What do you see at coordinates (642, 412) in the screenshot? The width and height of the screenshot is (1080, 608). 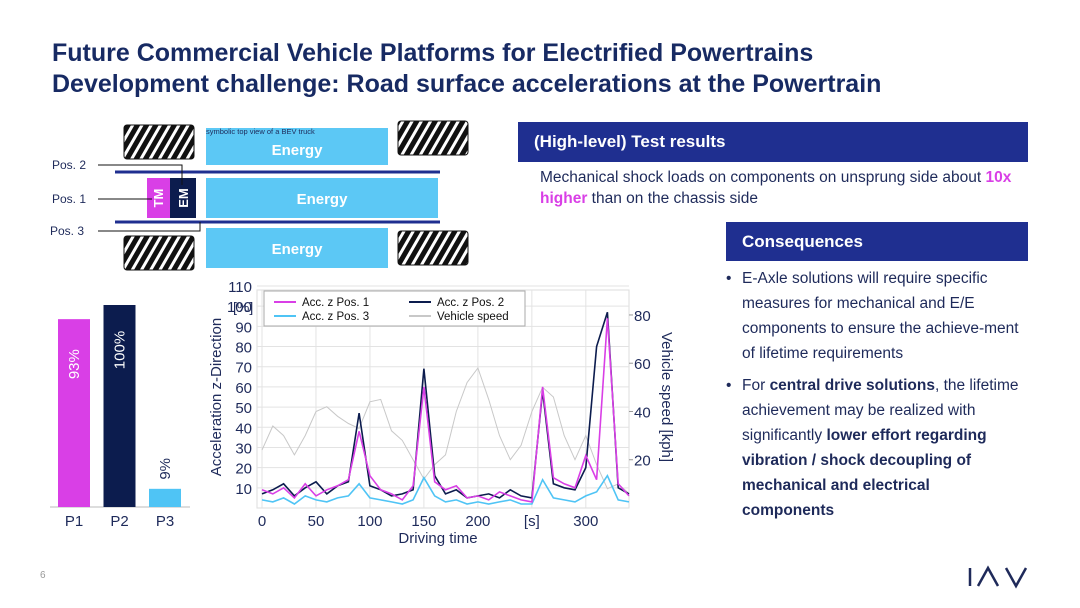 I see `y2-tick-label: 40` at bounding box center [642, 412].